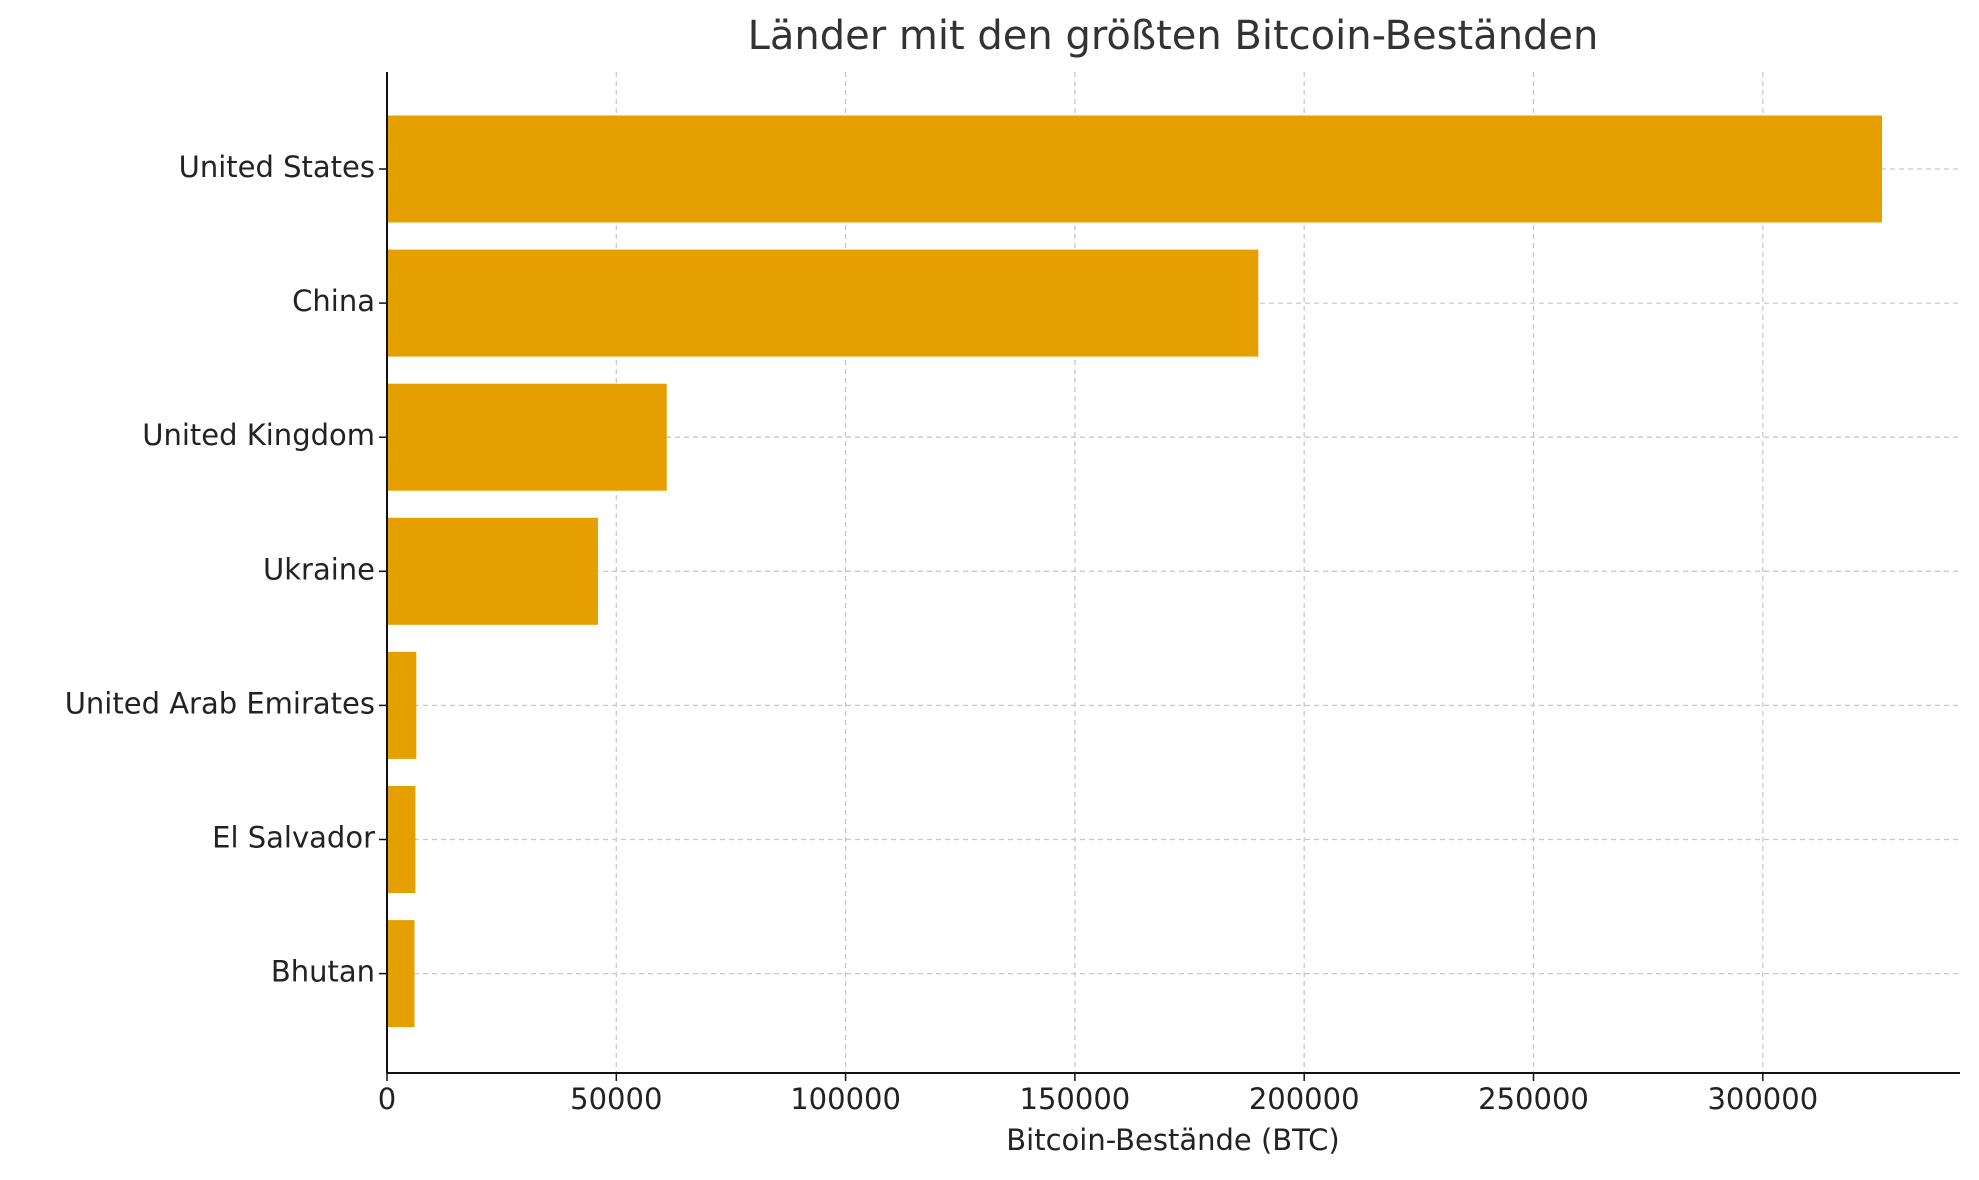 This screenshot has width=1979, height=1180. What do you see at coordinates (293, 838) in the screenshot?
I see `y-tick-label: El Salvador` at bounding box center [293, 838].